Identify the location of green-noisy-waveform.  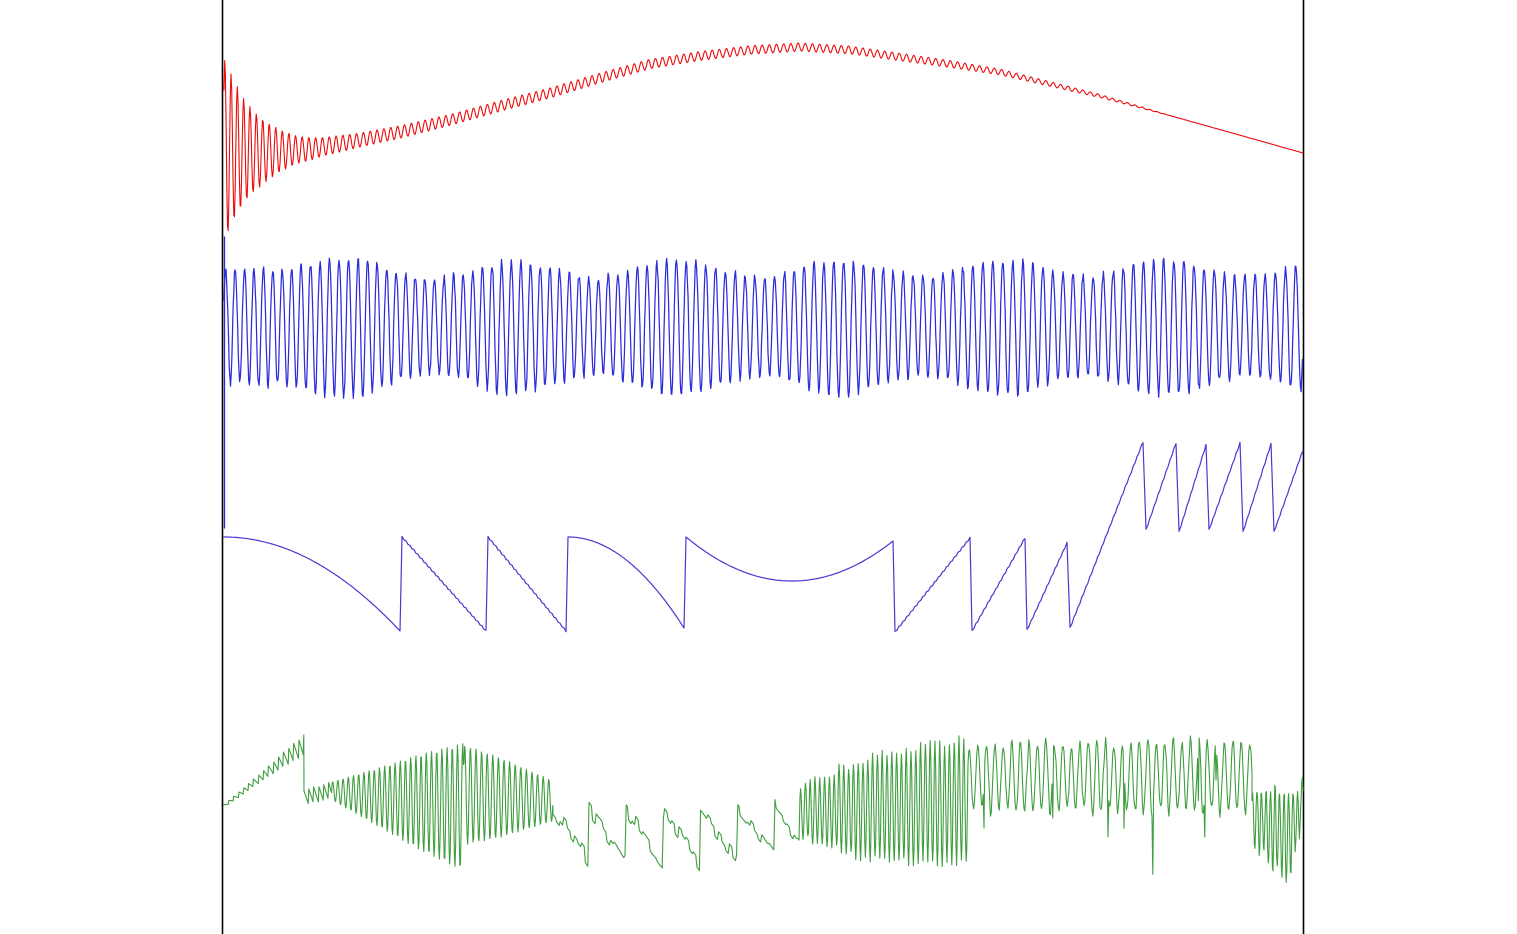
(763, 809).